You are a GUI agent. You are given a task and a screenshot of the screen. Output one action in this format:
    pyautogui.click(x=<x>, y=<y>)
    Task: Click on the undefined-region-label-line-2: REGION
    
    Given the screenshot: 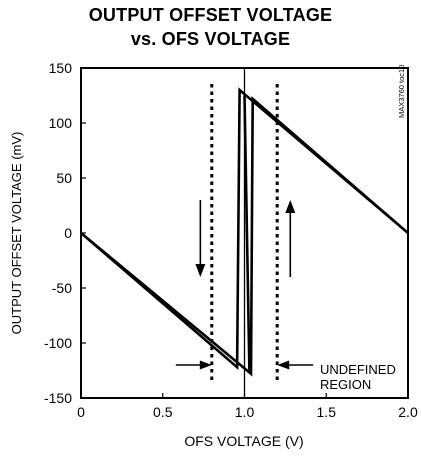 What is the action you would take?
    pyautogui.click(x=345, y=384)
    